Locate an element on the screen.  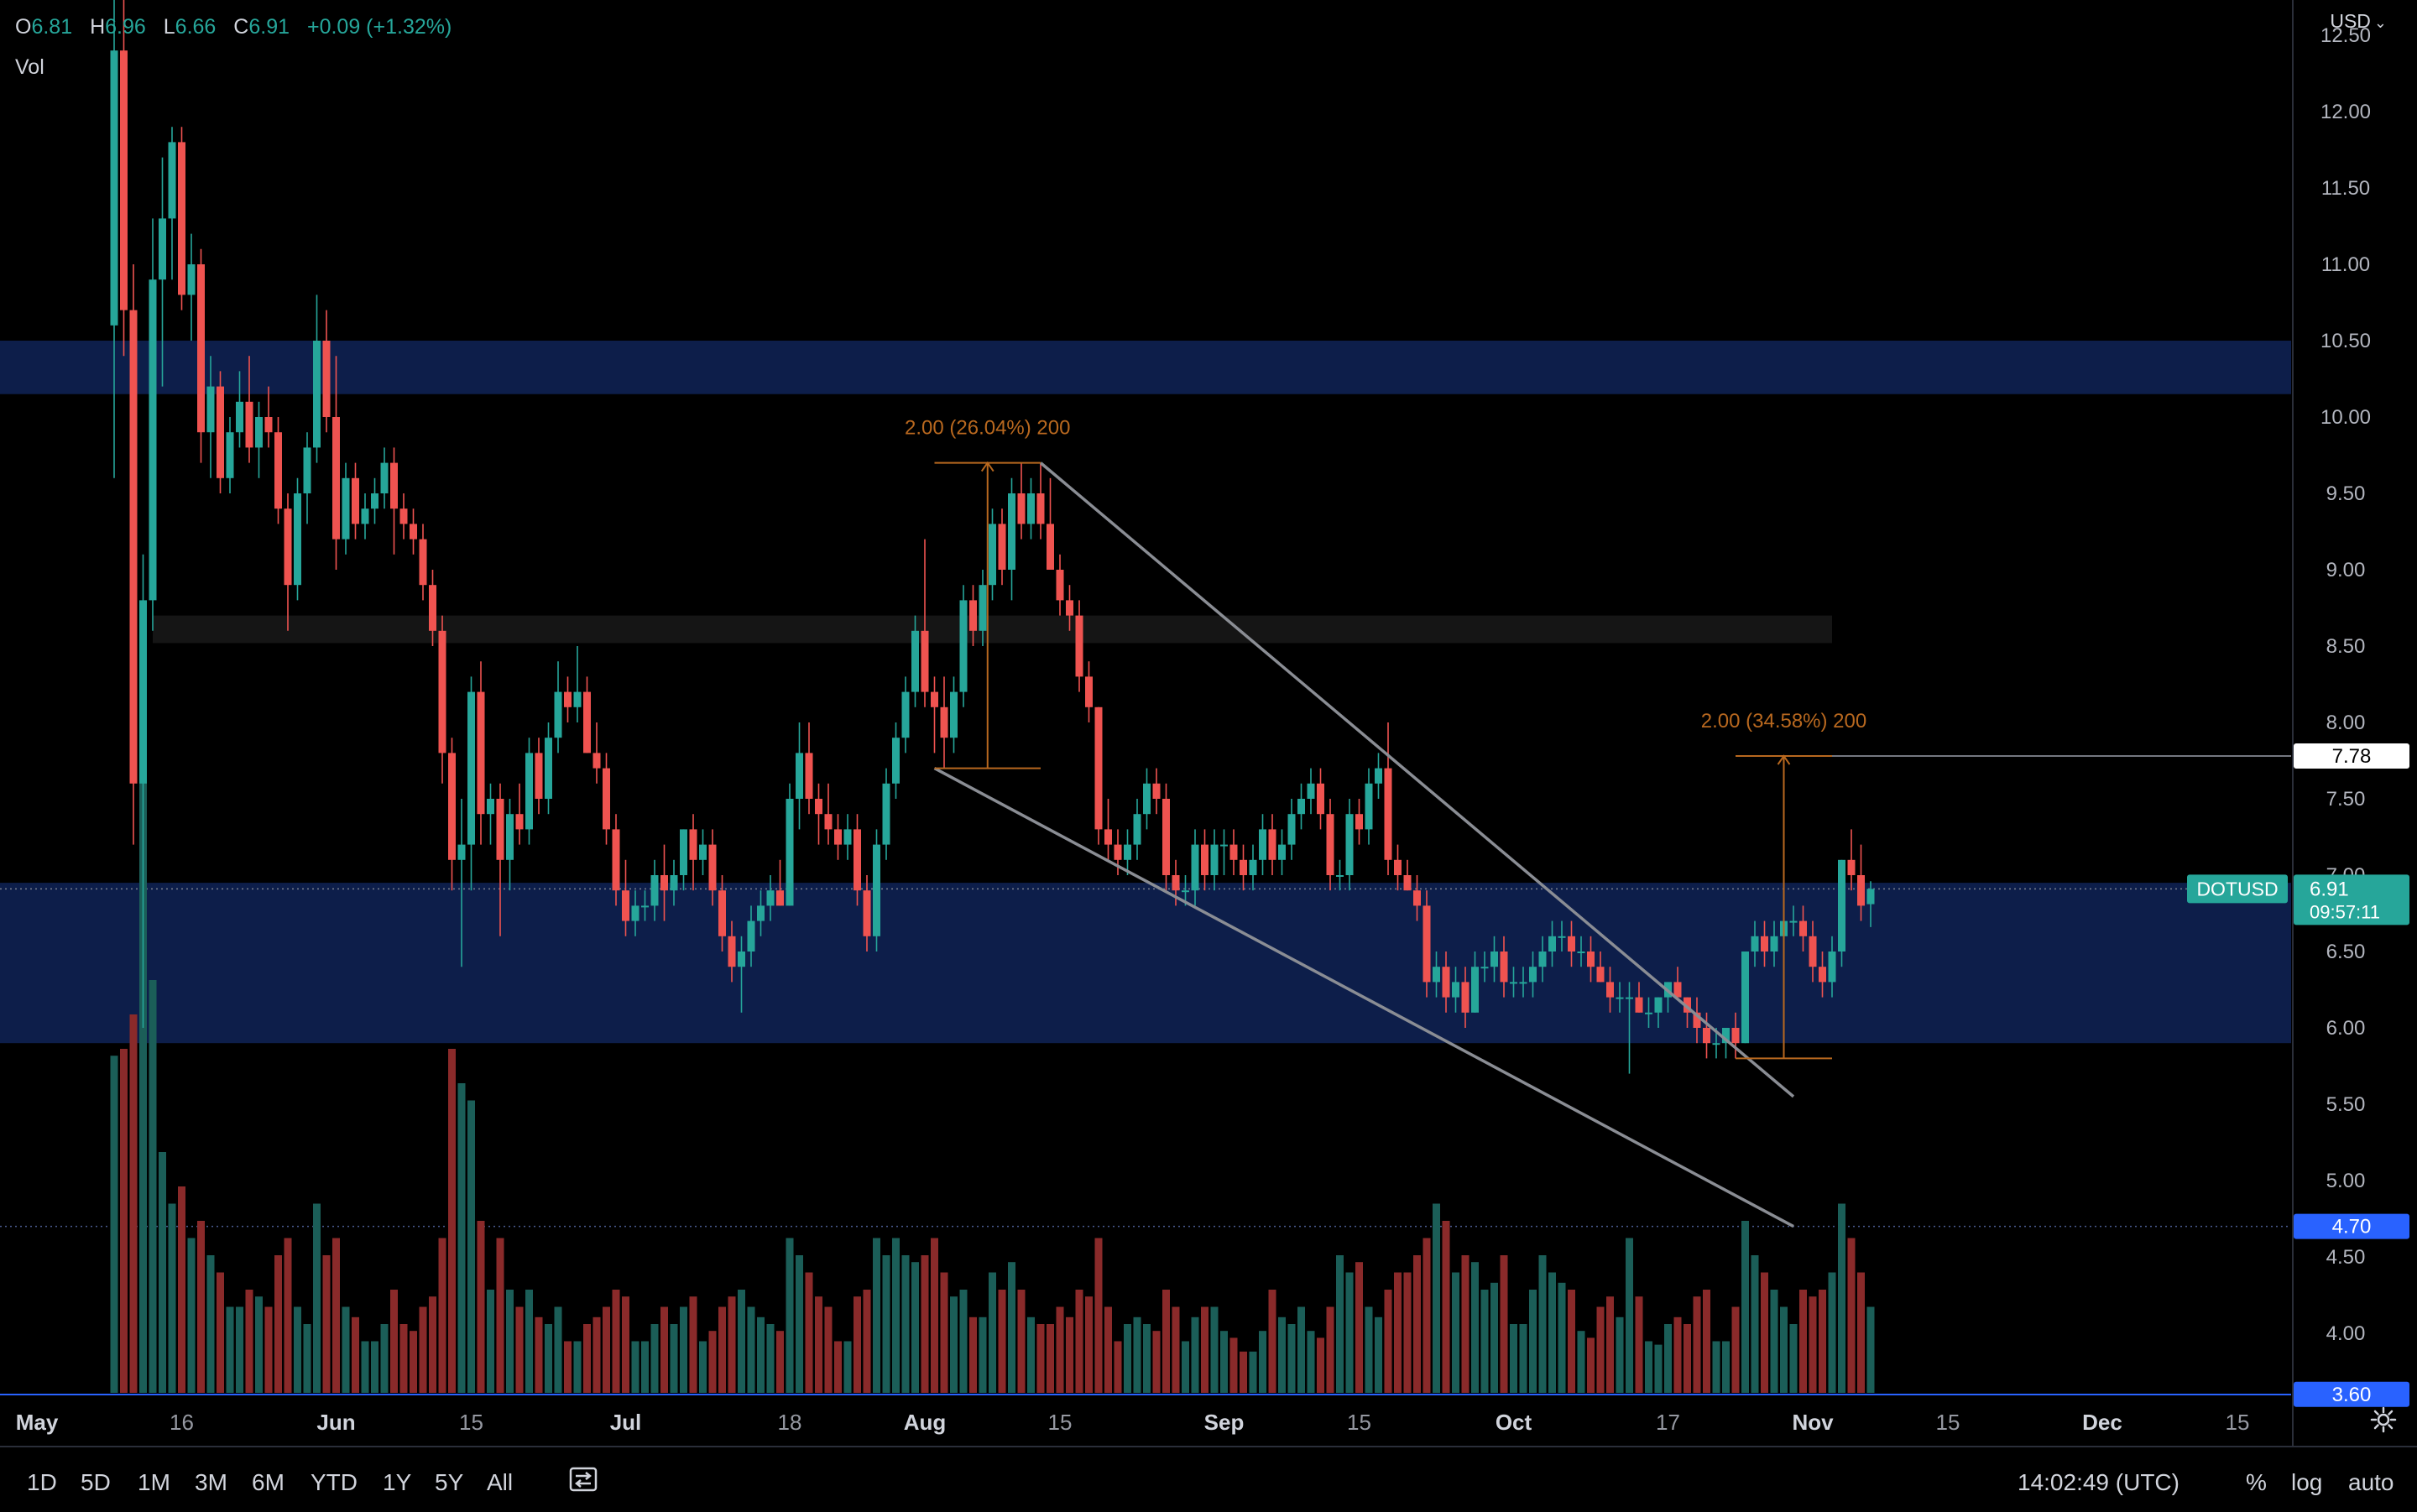
timeframe-3m: 3M is located at coordinates (211, 1482).